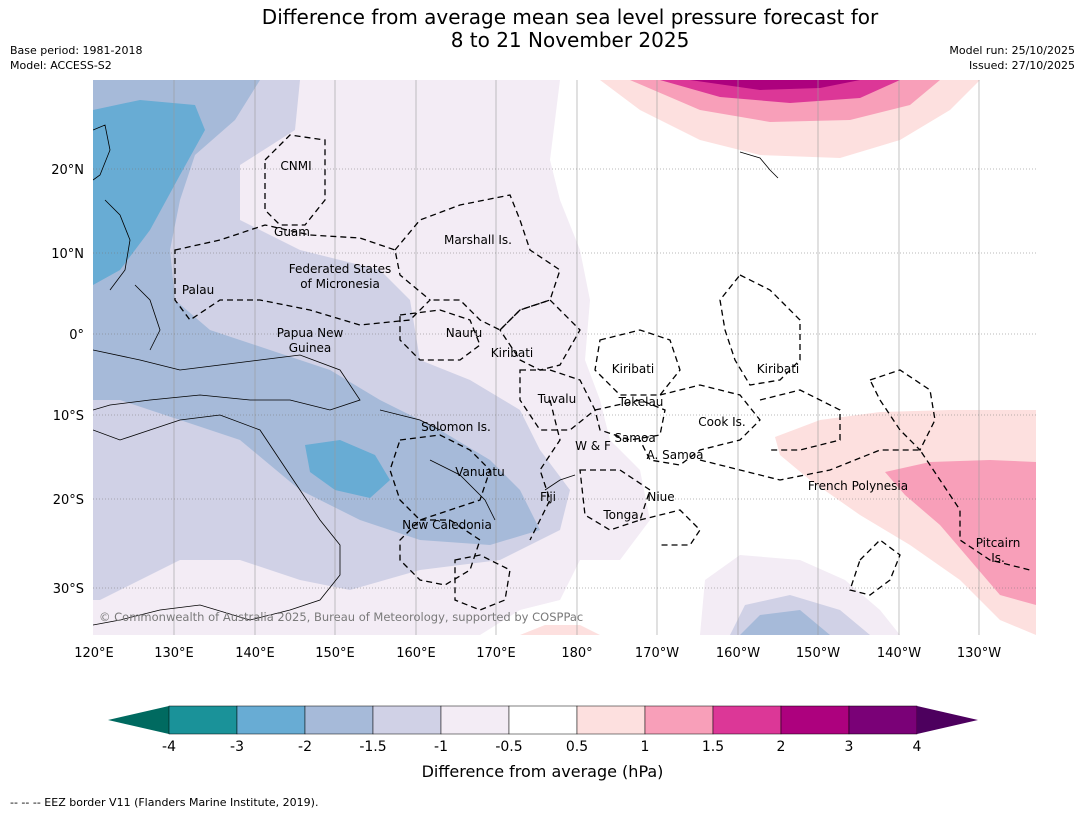 The image size is (1085, 816). I want to click on lat-label: 20°S, so click(68, 500).